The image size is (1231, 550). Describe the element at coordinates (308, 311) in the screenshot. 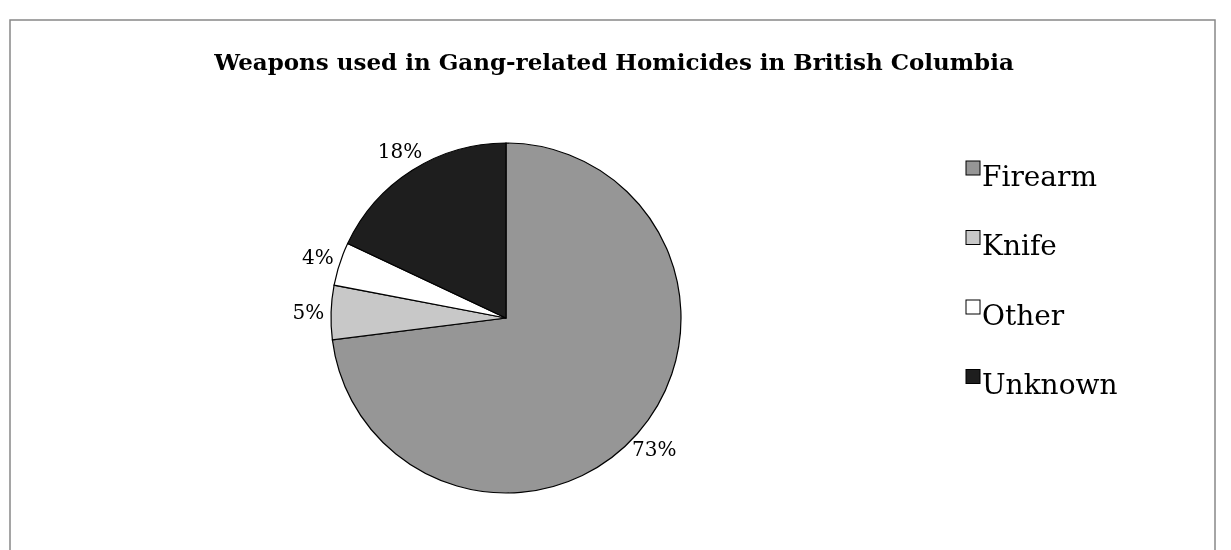

I see `data-label: 5%` at that location.